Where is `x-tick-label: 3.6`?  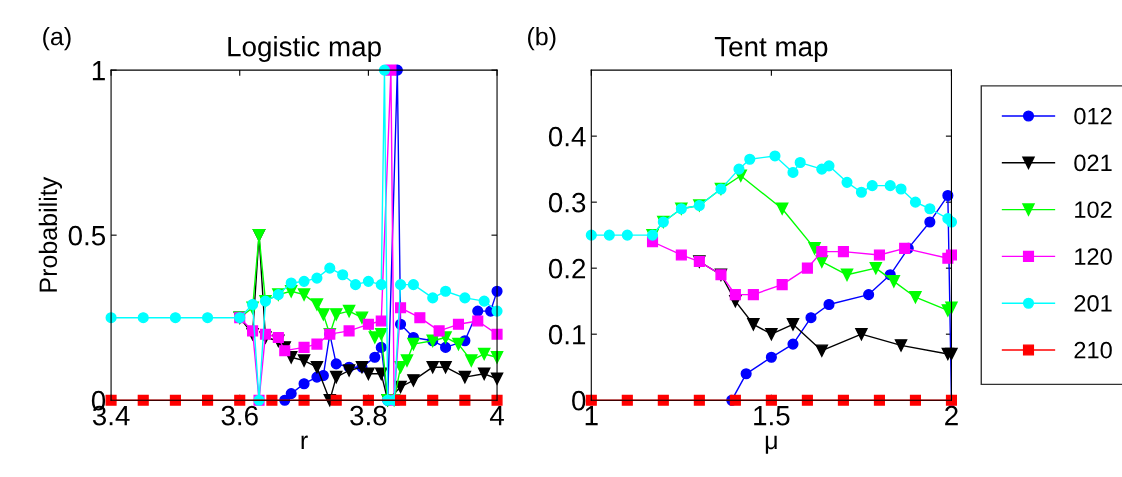 x-tick-label: 3.6 is located at coordinates (239, 415).